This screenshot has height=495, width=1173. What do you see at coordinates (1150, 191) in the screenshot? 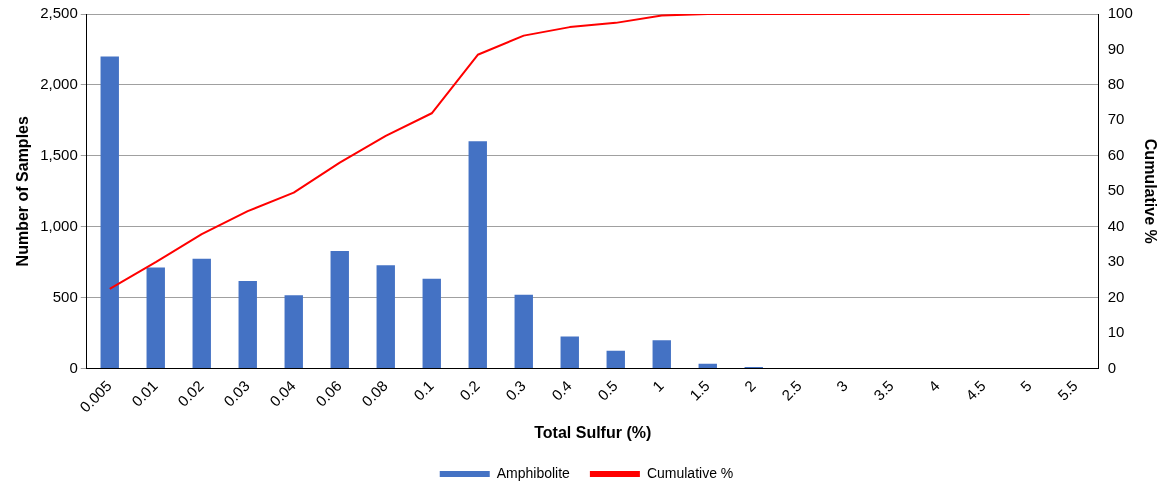
I see `y2-axis-title: Cumulative %` at bounding box center [1150, 191].